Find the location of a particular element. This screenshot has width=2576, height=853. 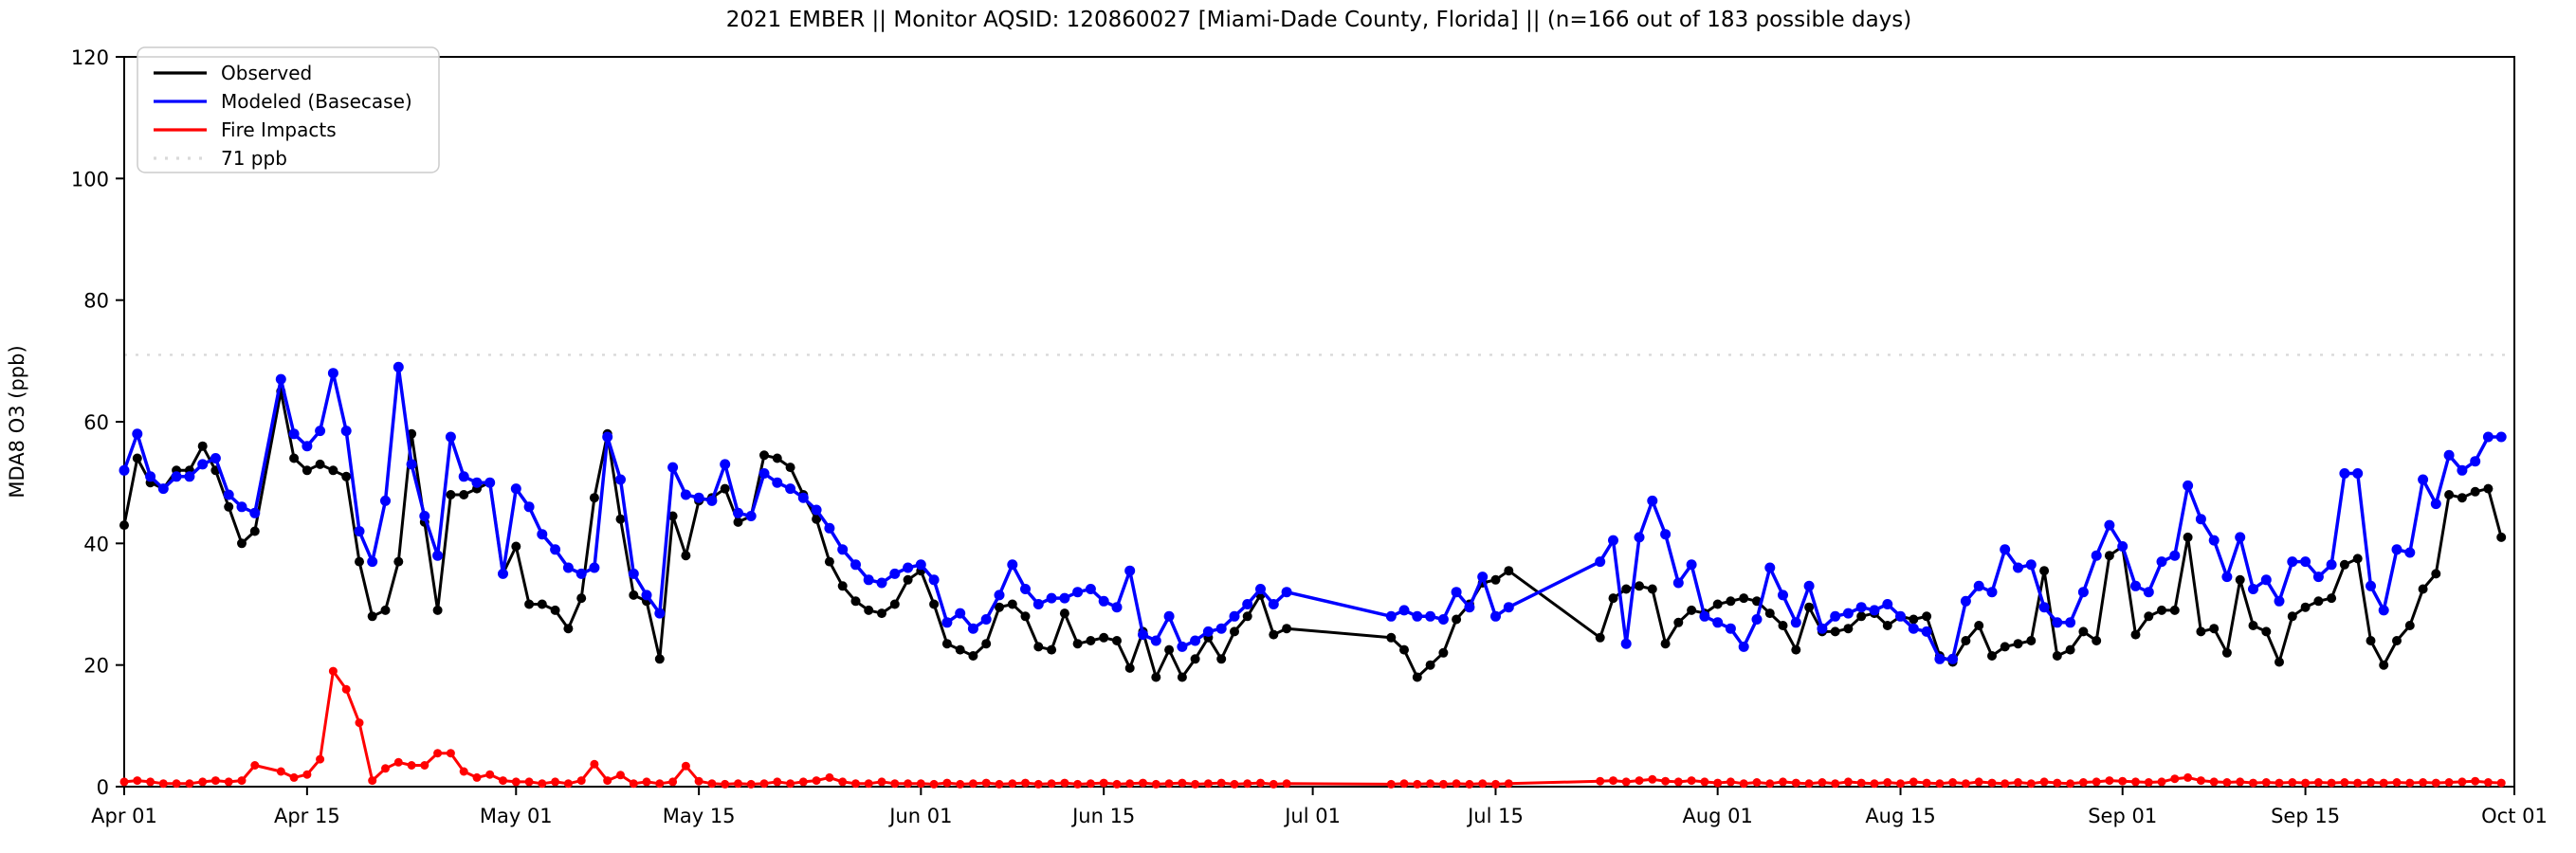

series-markers-fire-impacts is located at coordinates (1312, 727).